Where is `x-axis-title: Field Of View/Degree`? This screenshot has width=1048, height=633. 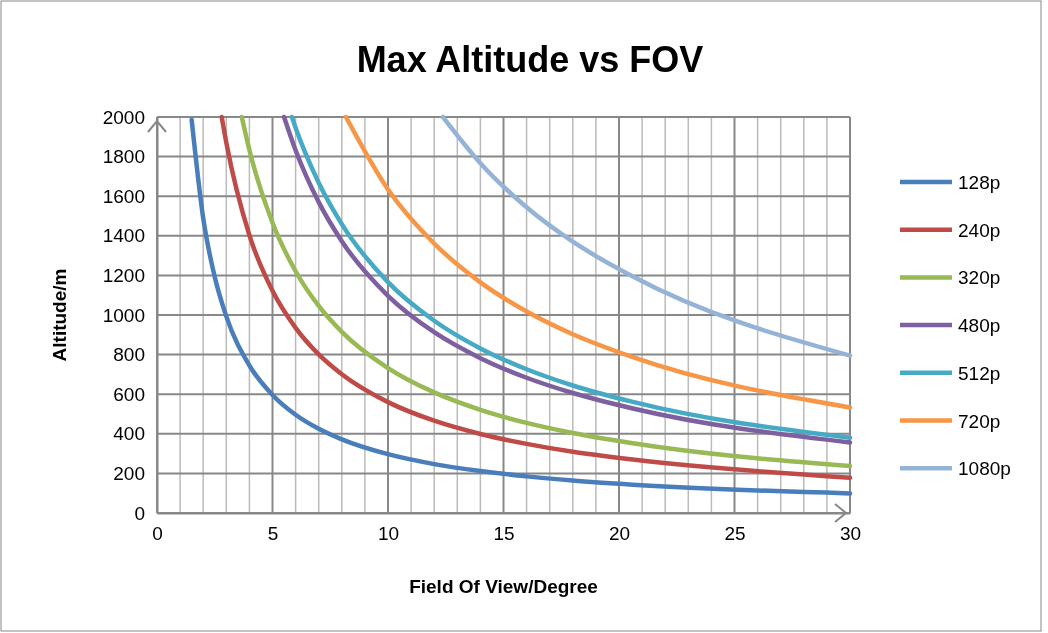 x-axis-title: Field Of View/Degree is located at coordinates (503, 586).